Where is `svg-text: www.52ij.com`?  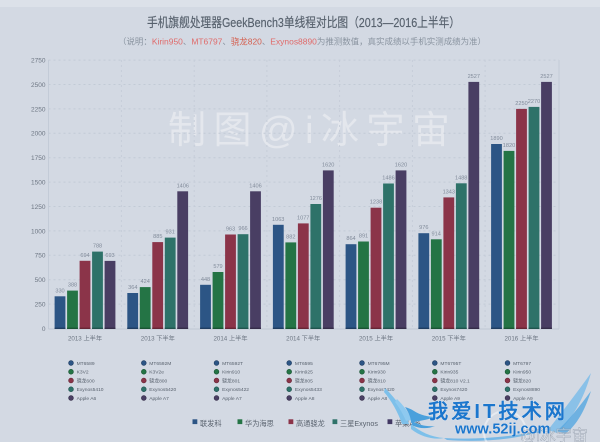
svg-text: www.52ij.com is located at coordinates (502, 430).